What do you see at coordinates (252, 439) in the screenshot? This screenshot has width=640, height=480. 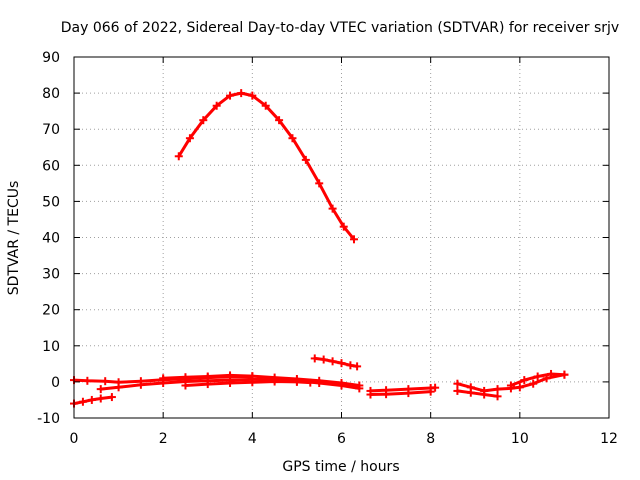 I see `x-tick-label: 4` at bounding box center [252, 439].